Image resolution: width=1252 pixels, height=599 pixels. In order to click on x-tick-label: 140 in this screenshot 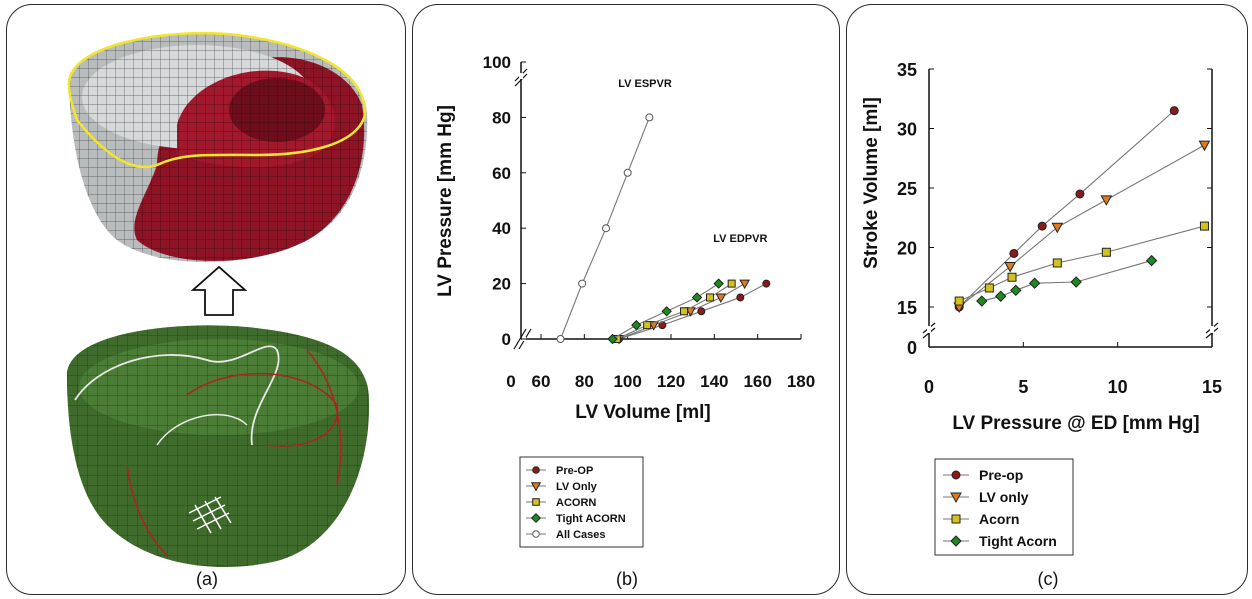, I will do `click(714, 381)`.